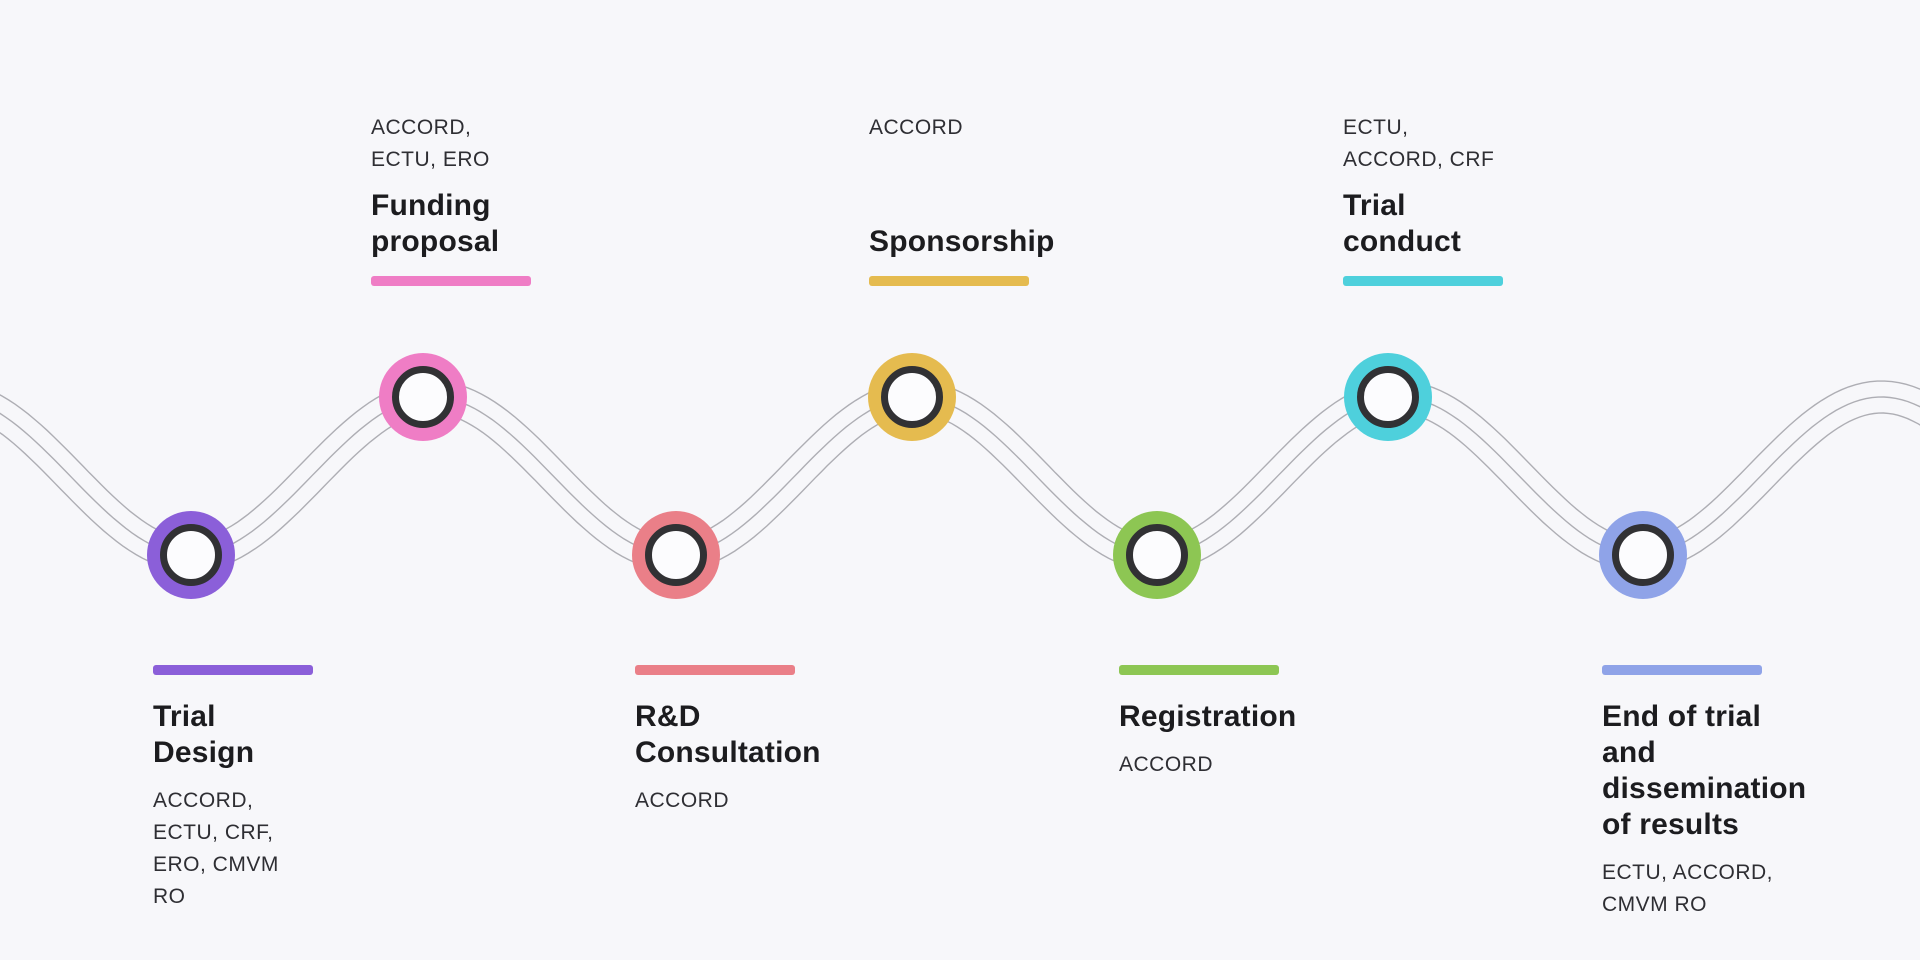 This screenshot has height=960, width=1920. Describe the element at coordinates (216, 848) in the screenshot. I see `stage-organisations: ACCORD, ECTU, CRF, ERO, CMVM RO` at that location.